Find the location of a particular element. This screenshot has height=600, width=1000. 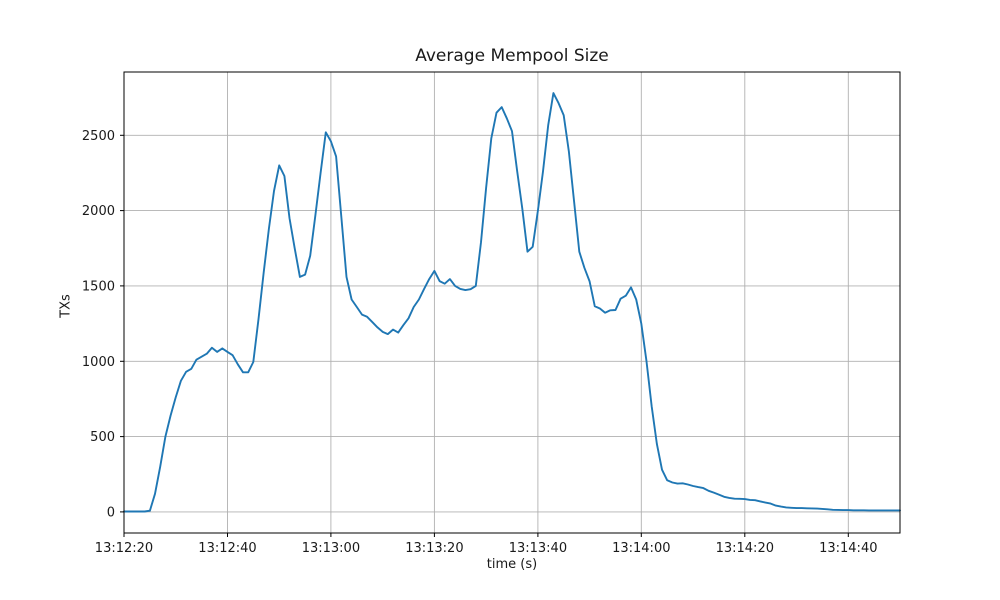

chart-title: Average Mempool Size is located at coordinates (512, 56).